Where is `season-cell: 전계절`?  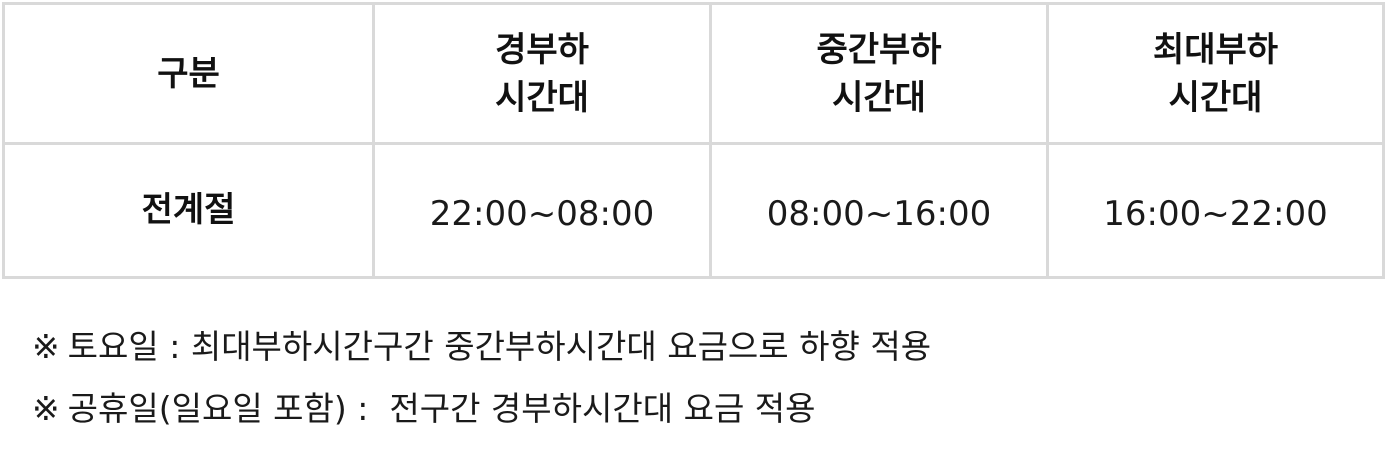
season-cell: 전계절 is located at coordinates (188, 210).